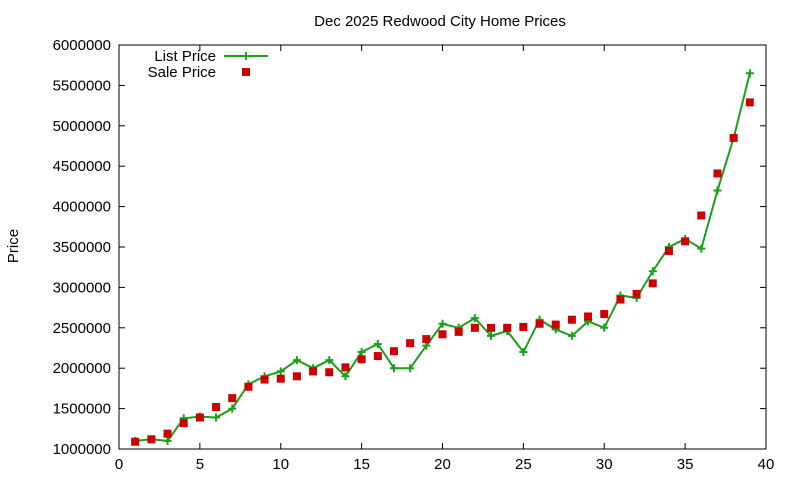 The image size is (800, 480). I want to click on y-tick-label: 2500000, so click(82, 328).